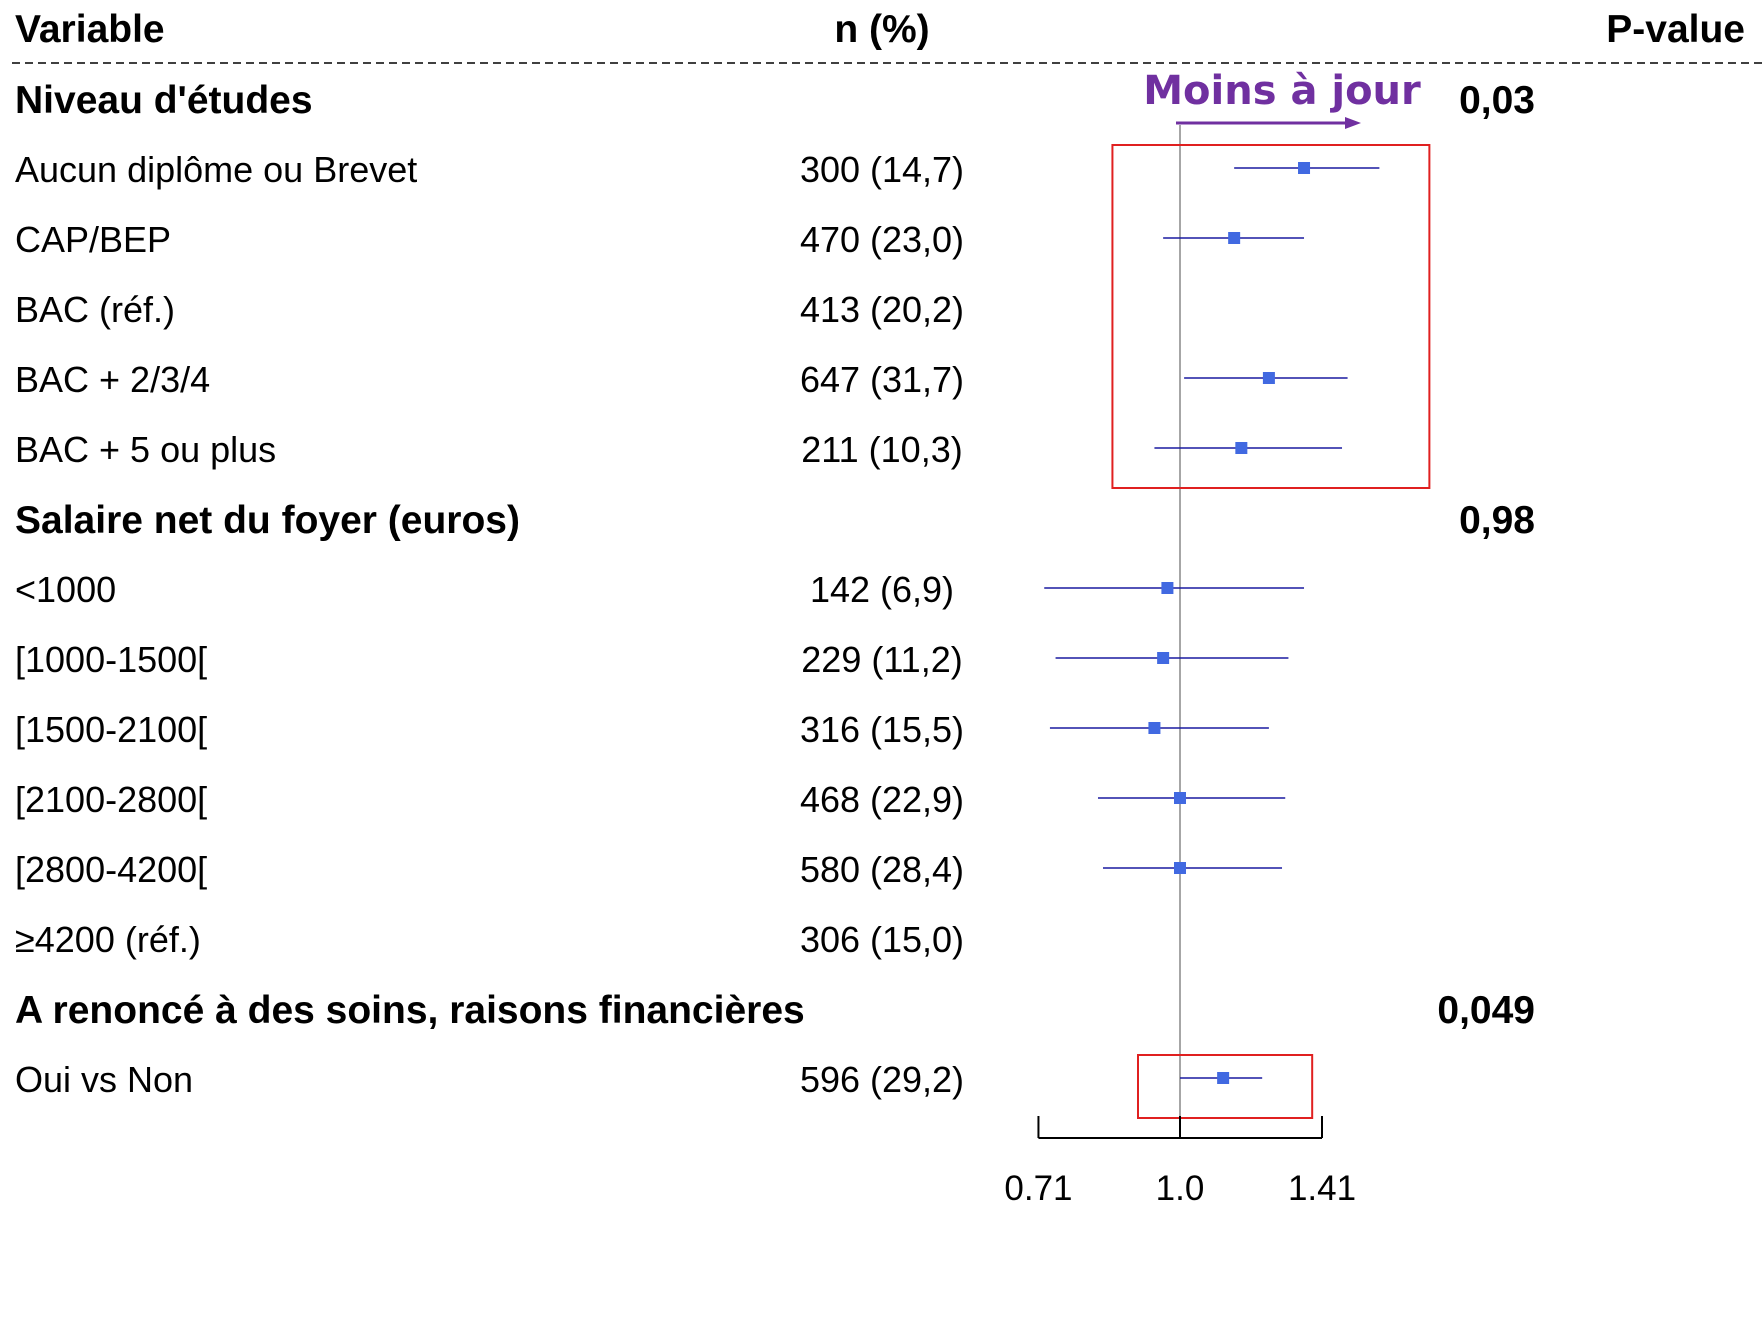 The height and width of the screenshot is (1332, 1763). I want to click on direction-arrow-head, so click(1353, 123).